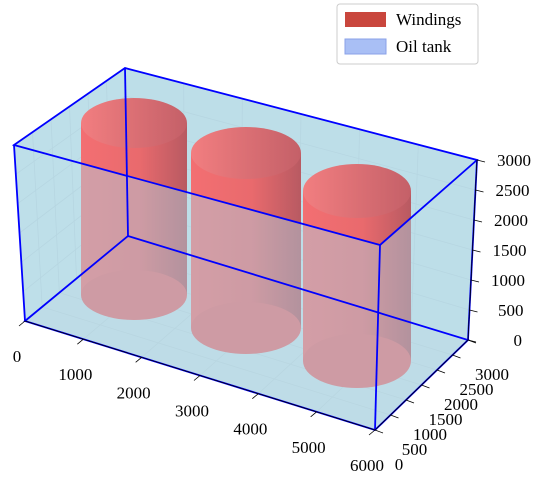  I want to click on y-tick-label: 1000, so click(430, 434).